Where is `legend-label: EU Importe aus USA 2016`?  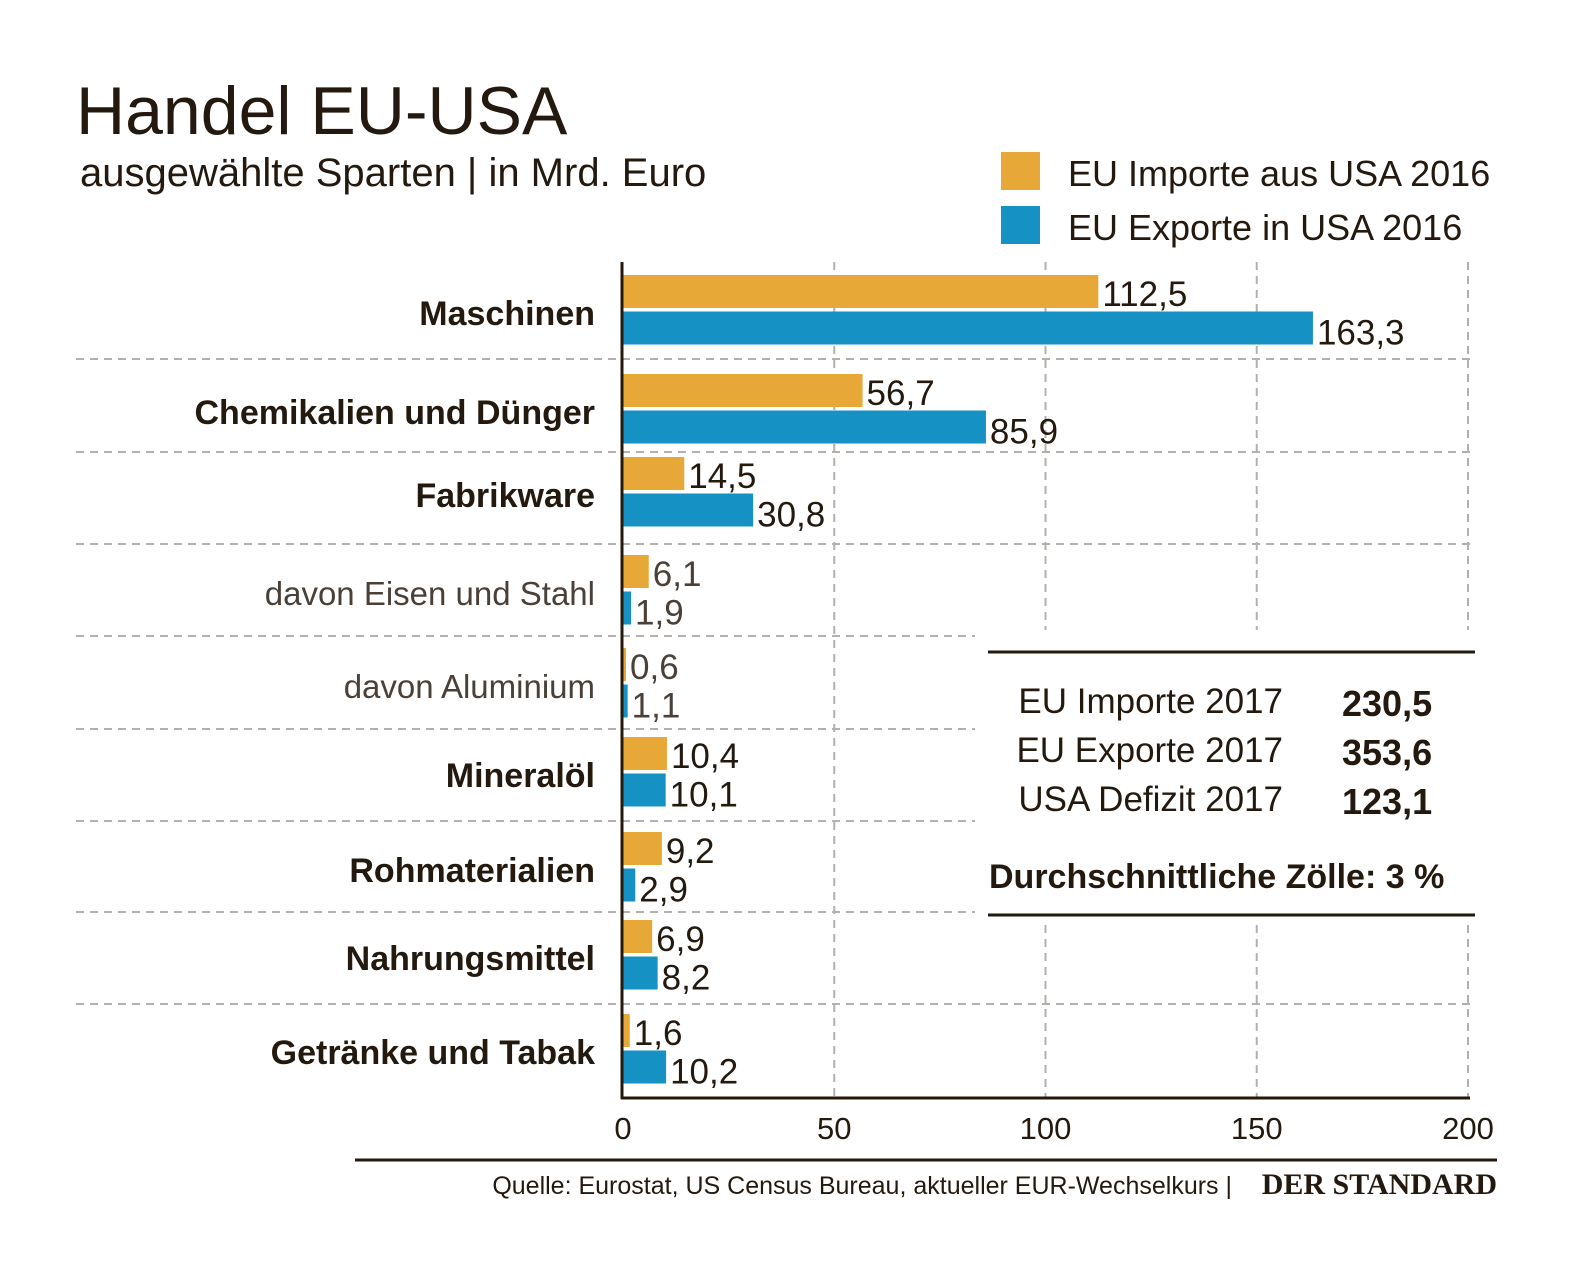 legend-label: EU Importe aus USA 2016 is located at coordinates (1279, 173).